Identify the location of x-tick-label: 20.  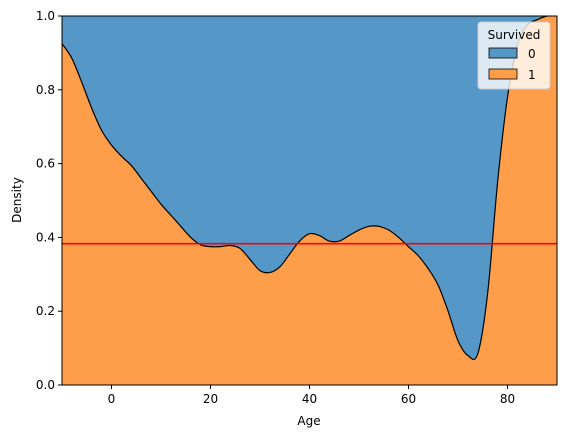
(210, 399).